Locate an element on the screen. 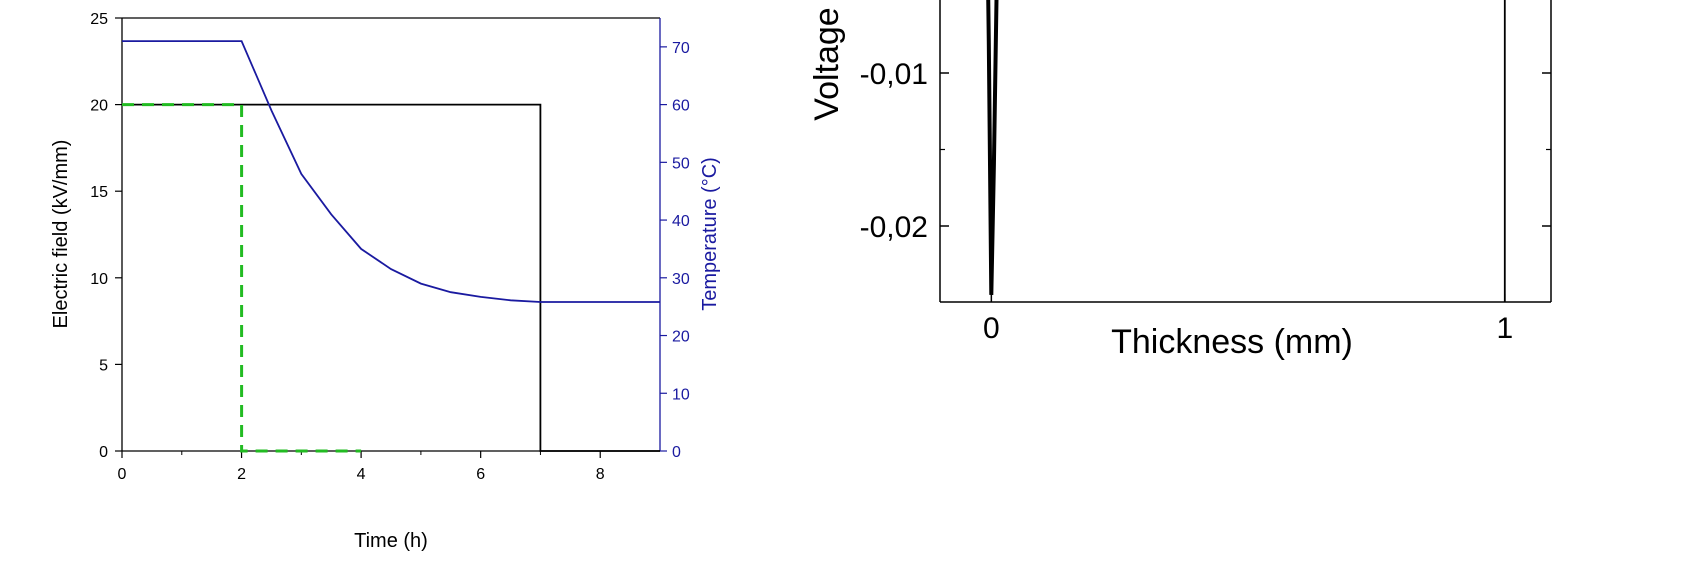  y2-tick-label: 70 is located at coordinates (681, 48).